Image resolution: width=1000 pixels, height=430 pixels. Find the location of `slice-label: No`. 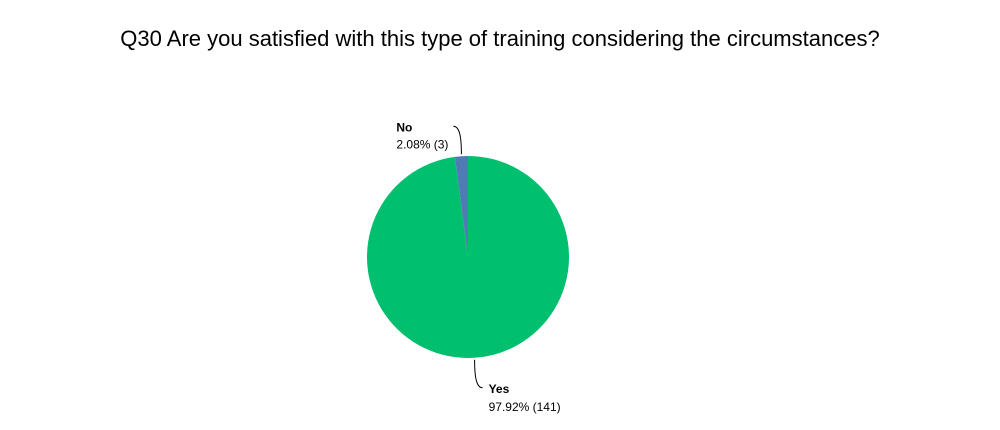

slice-label: No is located at coordinates (404, 127).